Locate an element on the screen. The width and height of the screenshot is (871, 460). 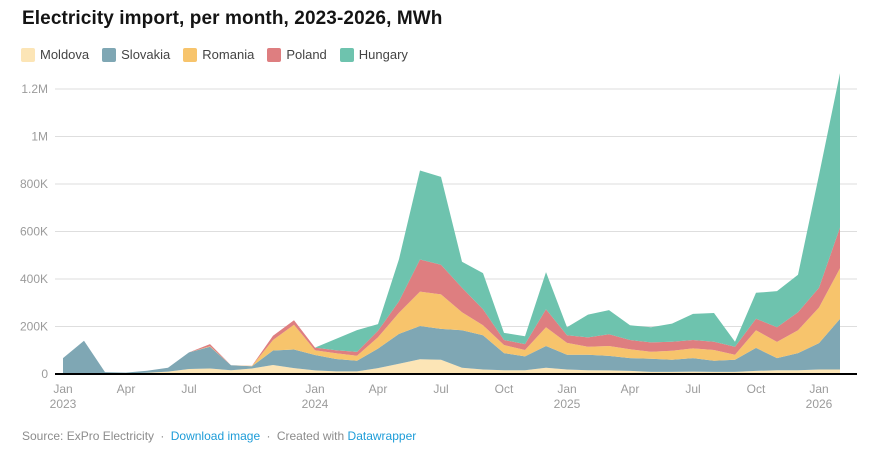
x-axis-year-label: 2026 is located at coordinates (819, 404).